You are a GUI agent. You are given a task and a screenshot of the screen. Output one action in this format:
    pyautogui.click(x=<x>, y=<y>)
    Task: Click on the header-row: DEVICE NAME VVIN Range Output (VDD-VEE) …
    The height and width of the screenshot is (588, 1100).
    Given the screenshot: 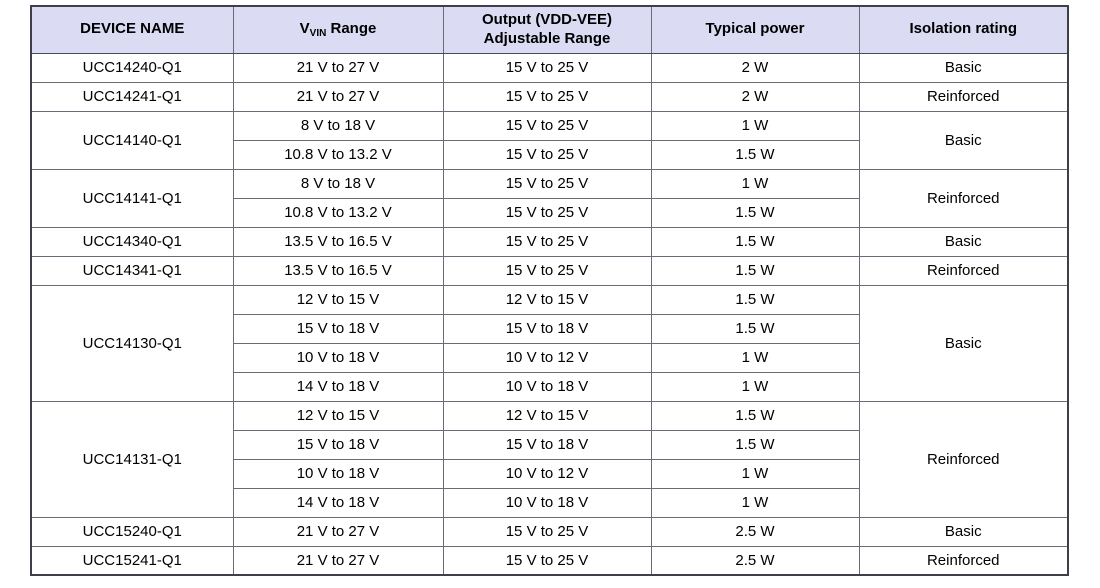 What is the action you would take?
    pyautogui.click(x=549, y=29)
    